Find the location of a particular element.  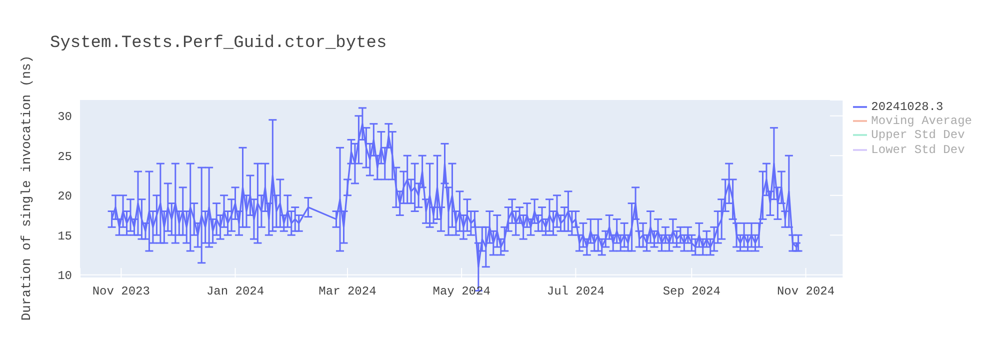

x-tick-label: Sep 2024 is located at coordinates (691, 291).